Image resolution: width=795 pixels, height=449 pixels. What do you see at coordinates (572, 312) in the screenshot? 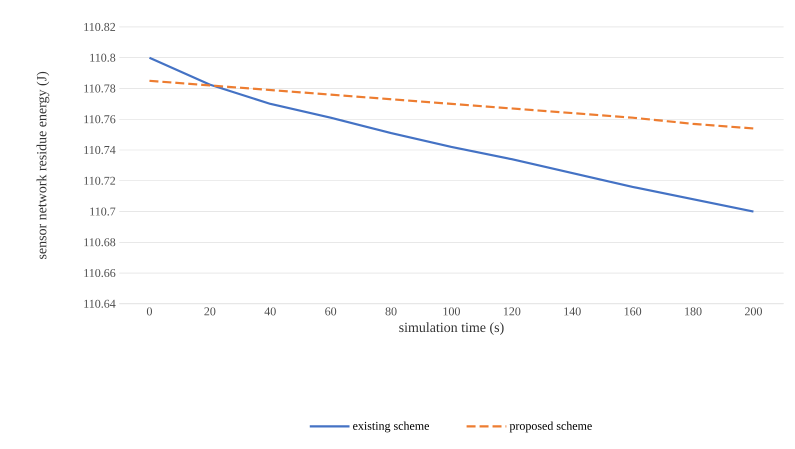
I see `x-tick-label: 140` at bounding box center [572, 312].